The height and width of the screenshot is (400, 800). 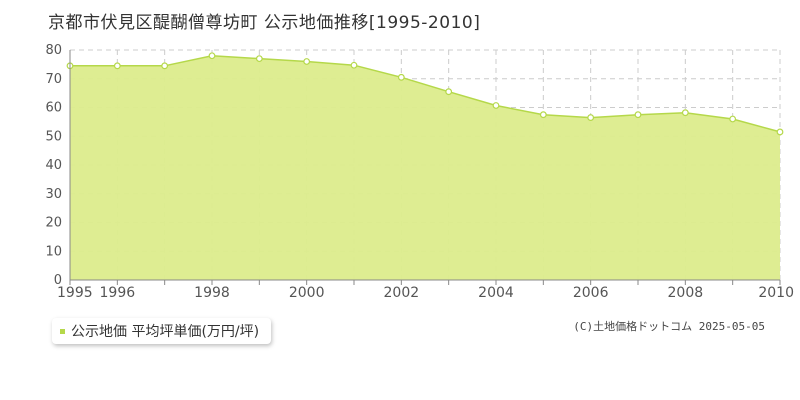 What do you see at coordinates (496, 293) in the screenshot?
I see `x-tick-label: 2004` at bounding box center [496, 293].